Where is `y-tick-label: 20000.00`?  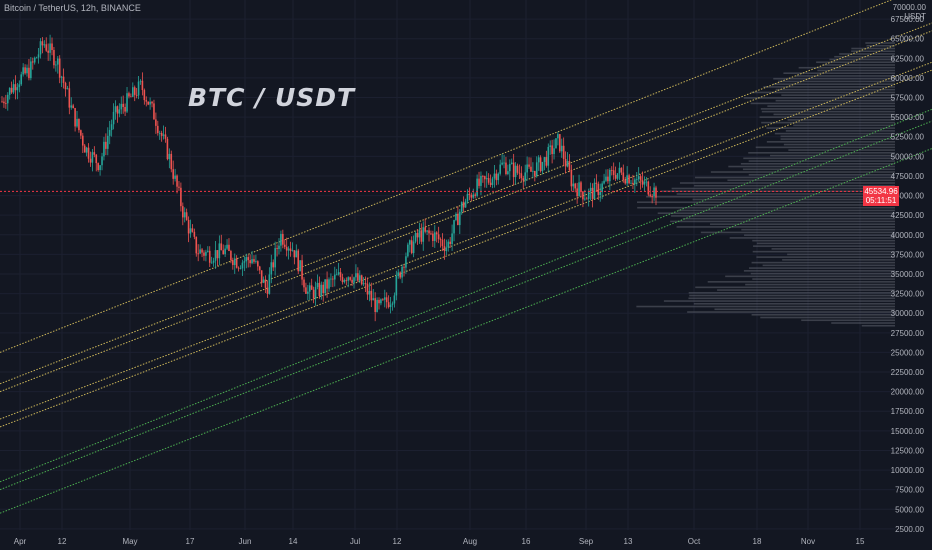
y-tick-label: 20000.00 is located at coordinates (908, 392).